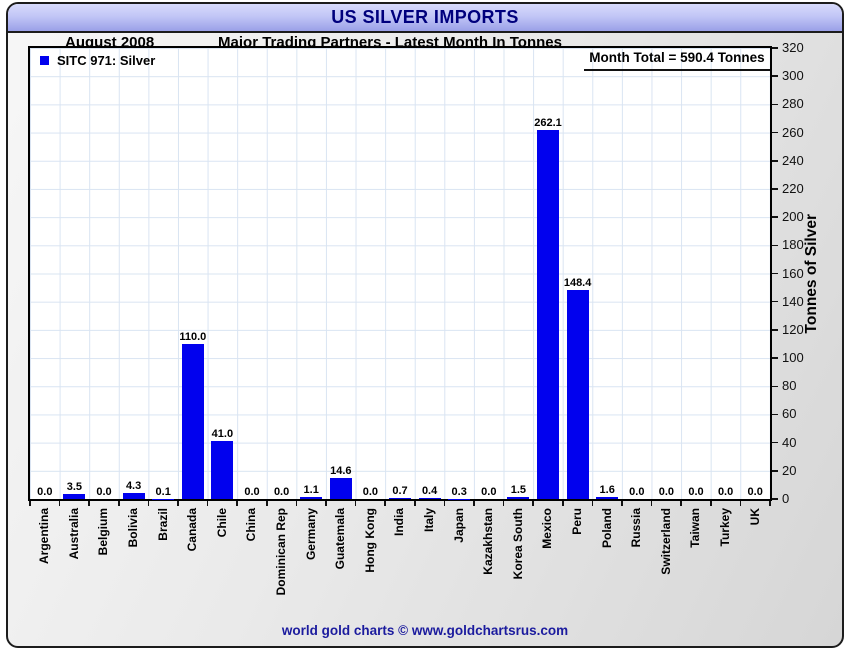 The height and width of the screenshot is (650, 850). What do you see at coordinates (429, 498) in the screenshot?
I see `bar-italy` at bounding box center [429, 498].